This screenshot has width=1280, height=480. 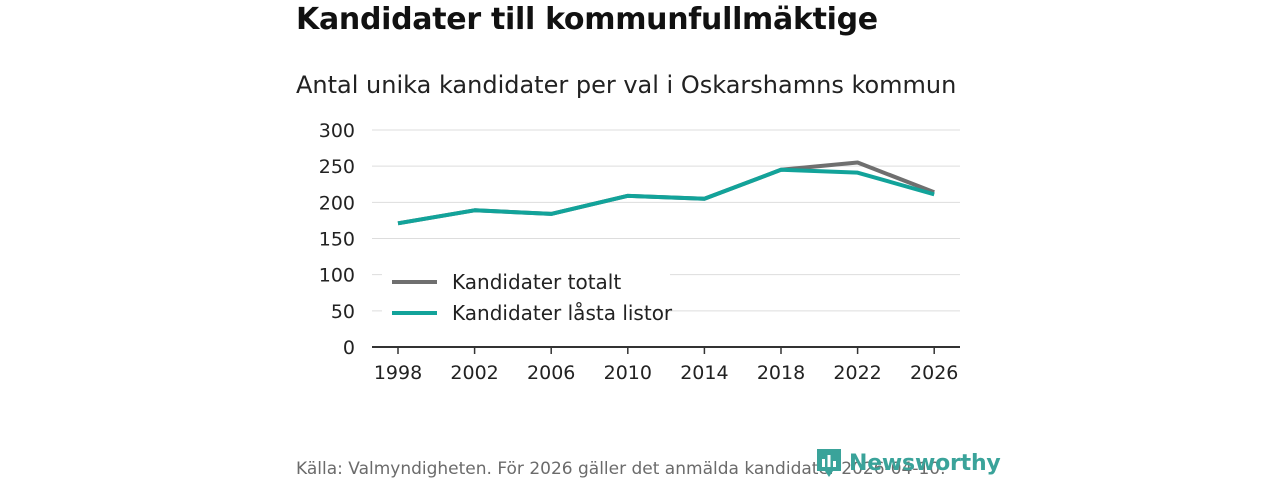 I want to click on legend-label: Kandidater totalt, so click(x=536, y=282).